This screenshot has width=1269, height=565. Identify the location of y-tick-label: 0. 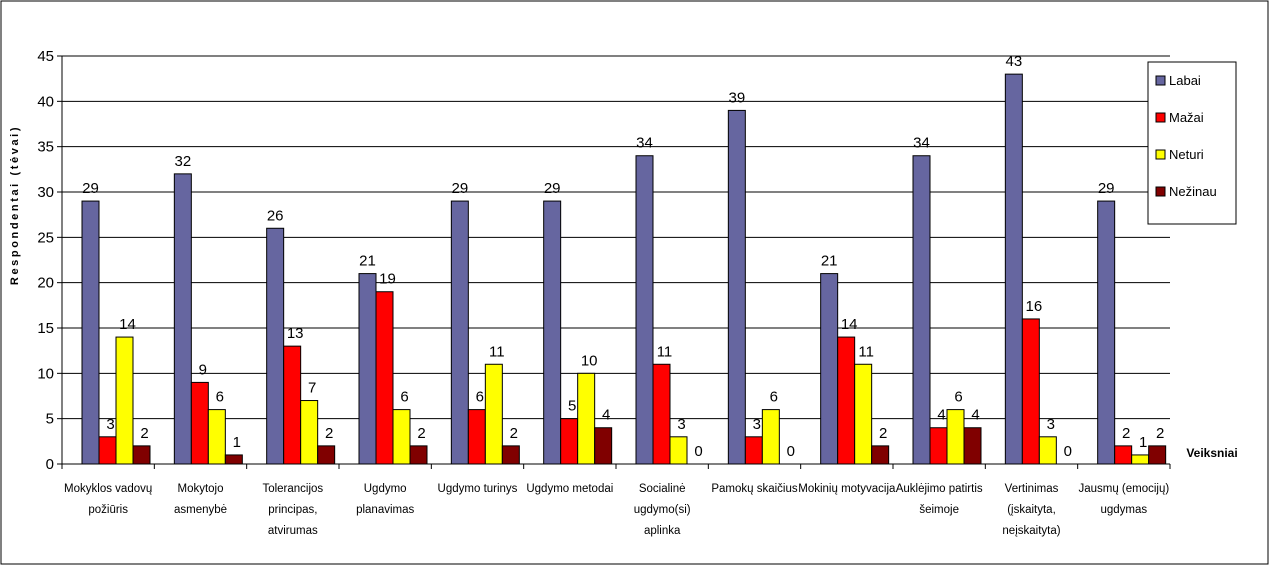
(50, 464).